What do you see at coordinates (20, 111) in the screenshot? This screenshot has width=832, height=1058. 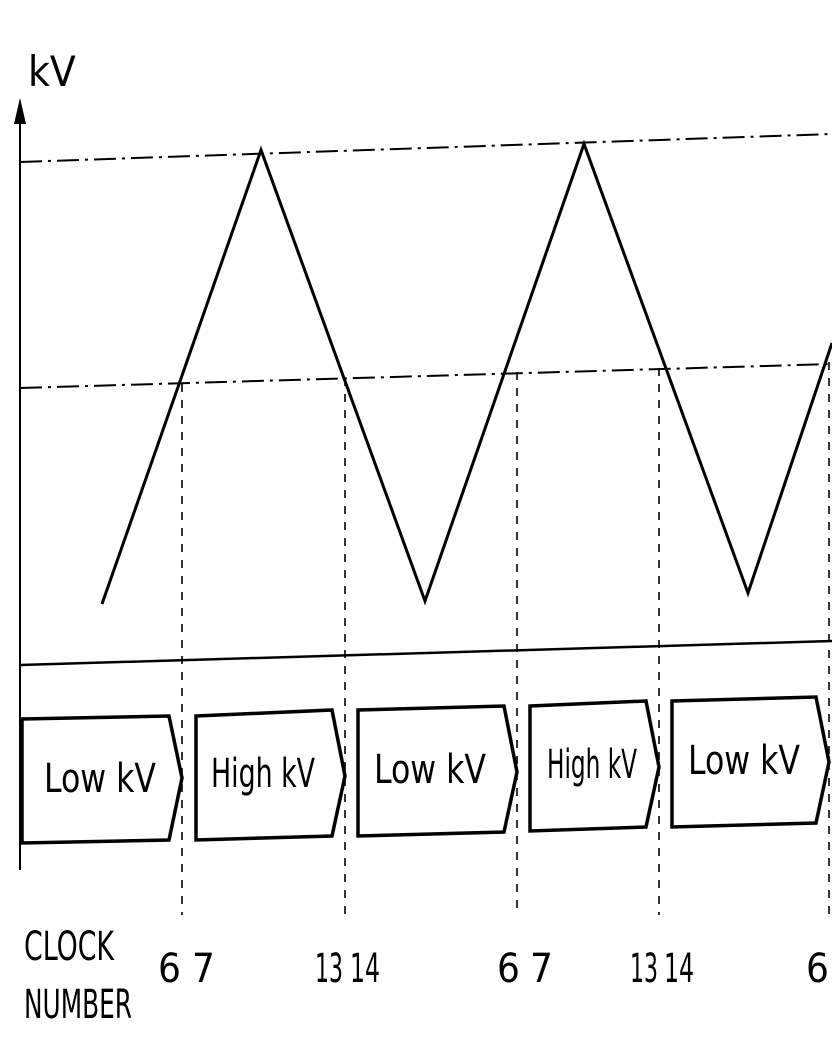 I see `y-axis-arrow-icon` at bounding box center [20, 111].